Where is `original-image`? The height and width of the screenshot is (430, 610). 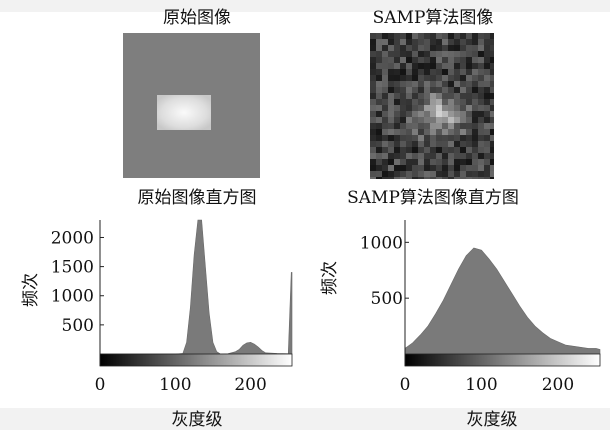 original-image is located at coordinates (191, 105).